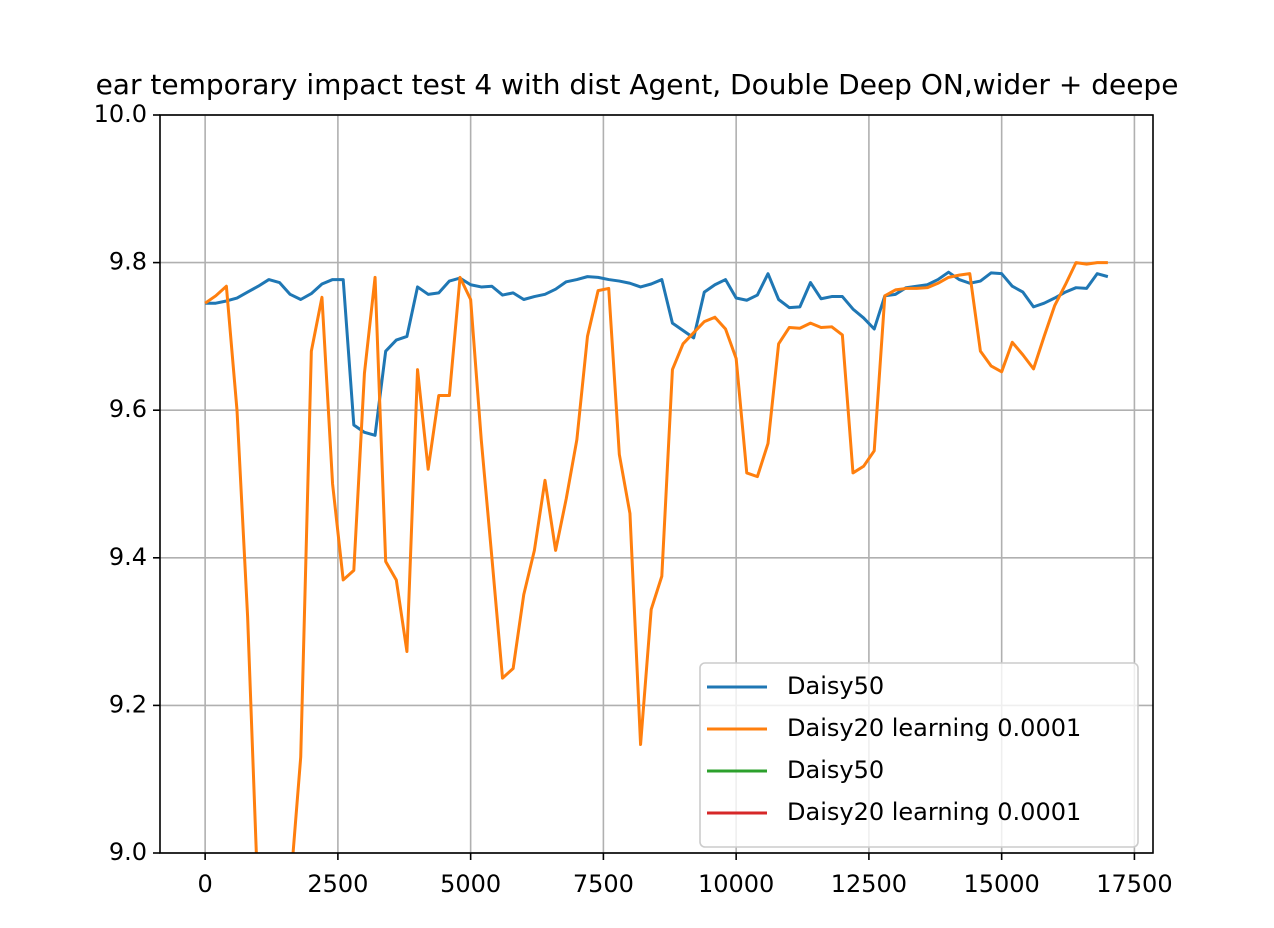  Describe the element at coordinates (337, 884) in the screenshot. I see `x-tick-label: 2500` at that location.